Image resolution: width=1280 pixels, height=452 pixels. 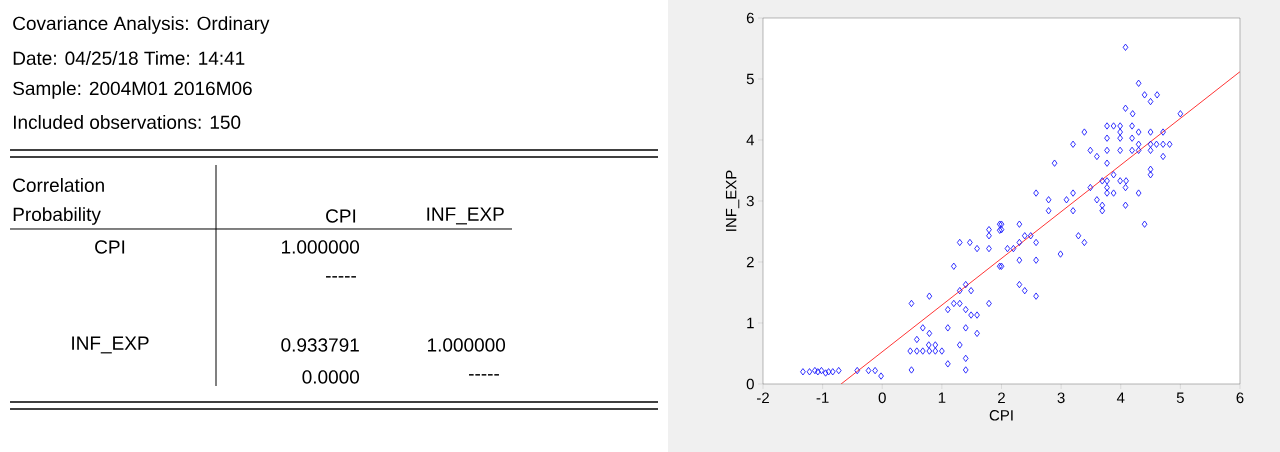 I want to click on x-tick-label: 4, so click(x=1120, y=397).